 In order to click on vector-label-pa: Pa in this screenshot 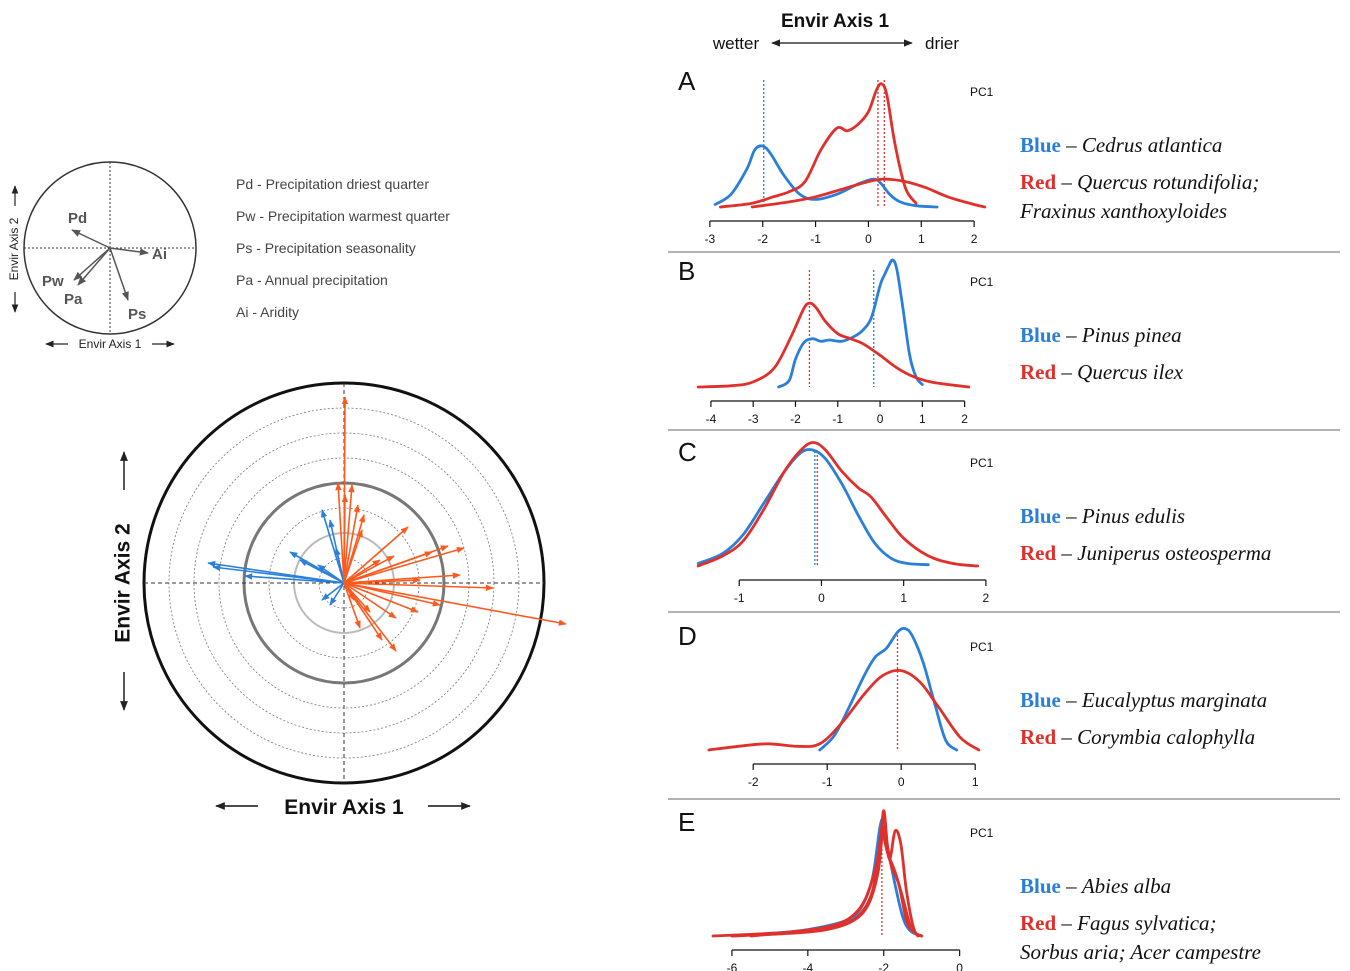, I will do `click(73, 299)`.